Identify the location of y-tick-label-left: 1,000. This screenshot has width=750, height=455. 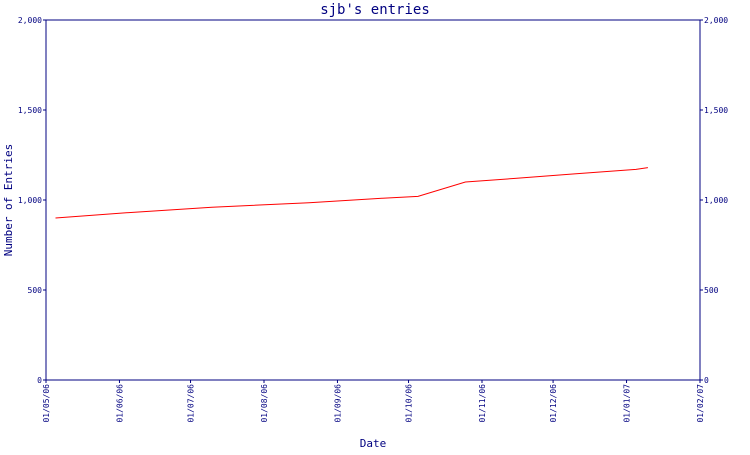
(30, 200).